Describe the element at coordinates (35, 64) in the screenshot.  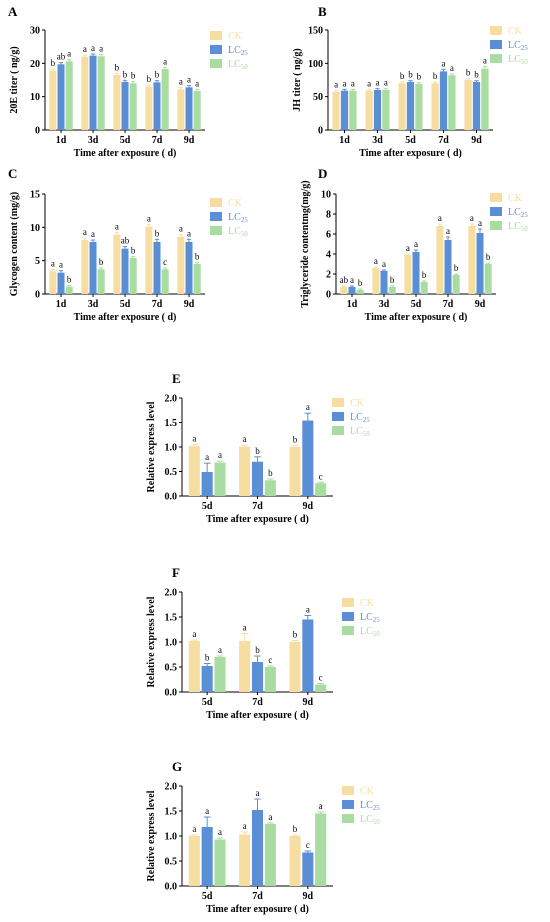
I see `y-tick-label: 20` at that location.